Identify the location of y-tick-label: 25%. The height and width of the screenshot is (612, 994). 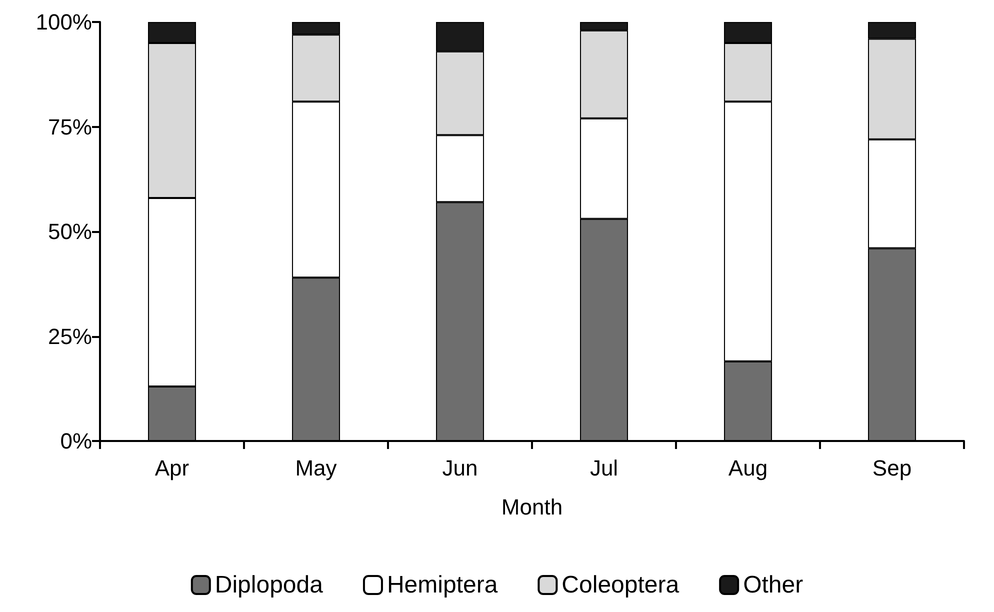
(70, 336).